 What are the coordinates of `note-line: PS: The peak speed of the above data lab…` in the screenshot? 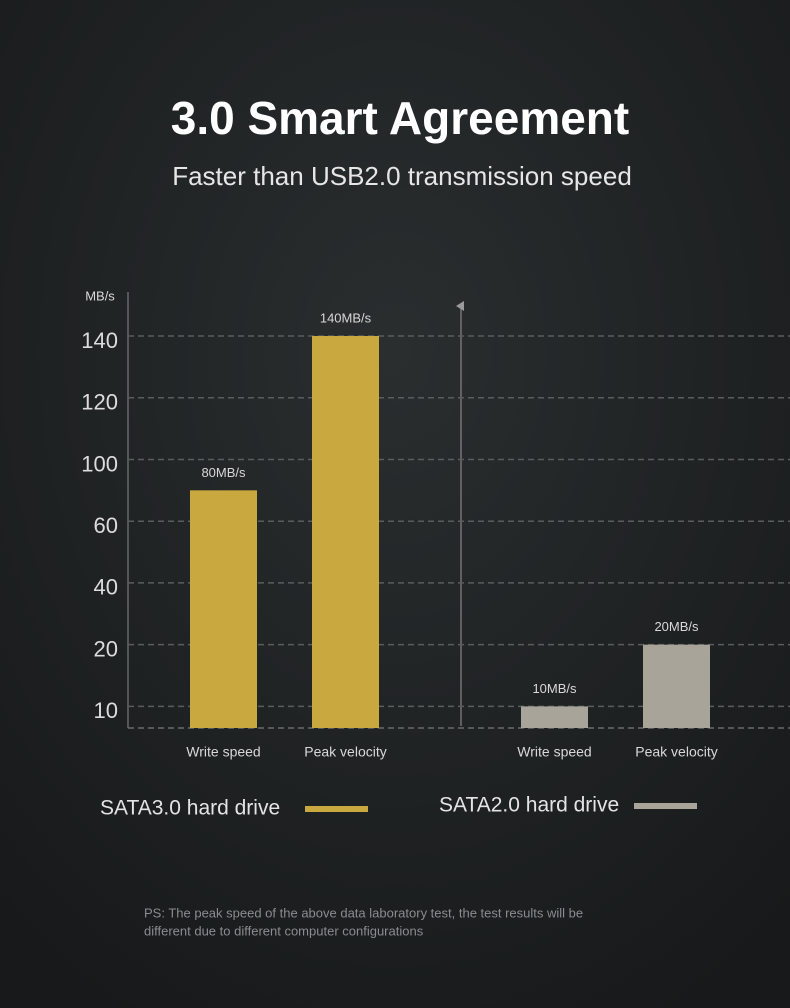 It's located at (363, 912).